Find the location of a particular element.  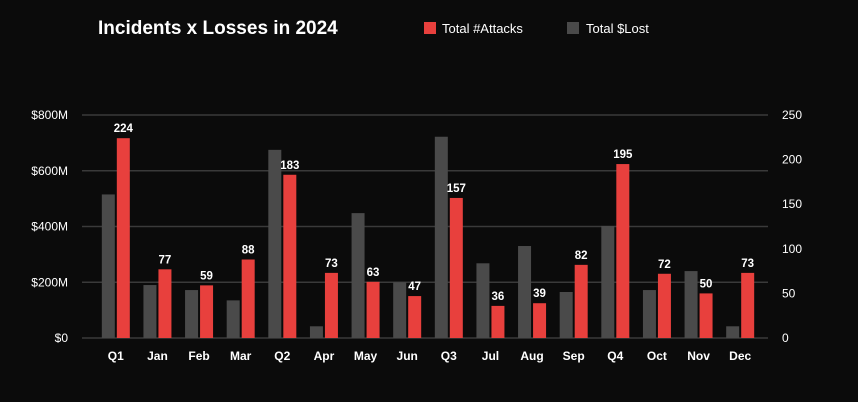

bar-attacks-label: 195 is located at coordinates (623, 155).